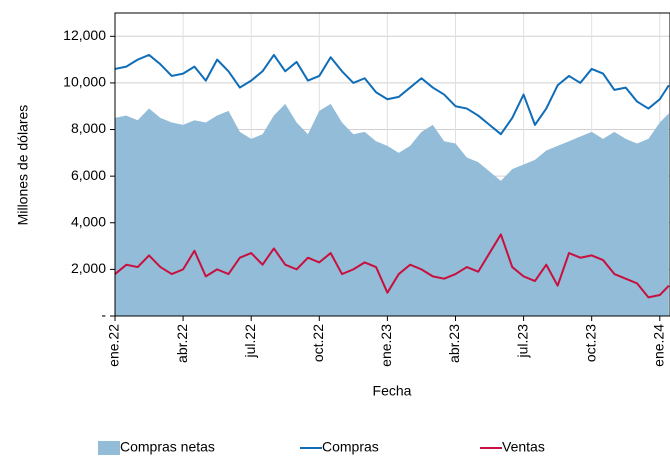  What do you see at coordinates (84, 82) in the screenshot?
I see `y-tick-label: 10,000` at bounding box center [84, 82].